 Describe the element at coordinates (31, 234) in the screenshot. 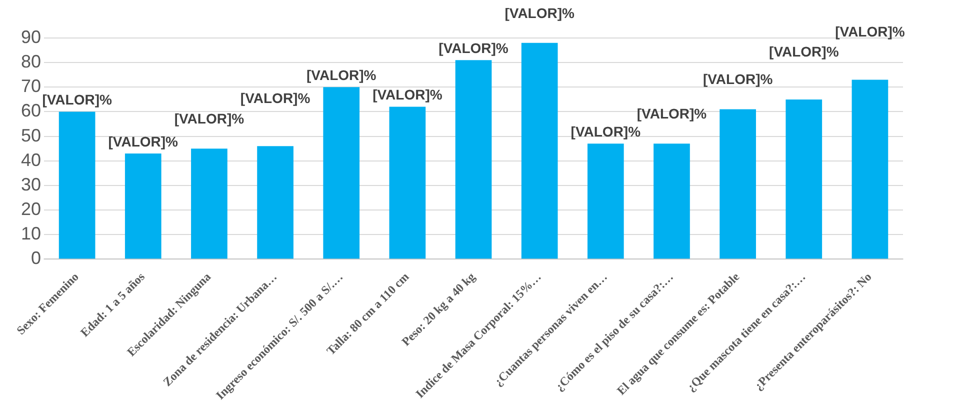

I see `y-tick-label: 10` at that location.